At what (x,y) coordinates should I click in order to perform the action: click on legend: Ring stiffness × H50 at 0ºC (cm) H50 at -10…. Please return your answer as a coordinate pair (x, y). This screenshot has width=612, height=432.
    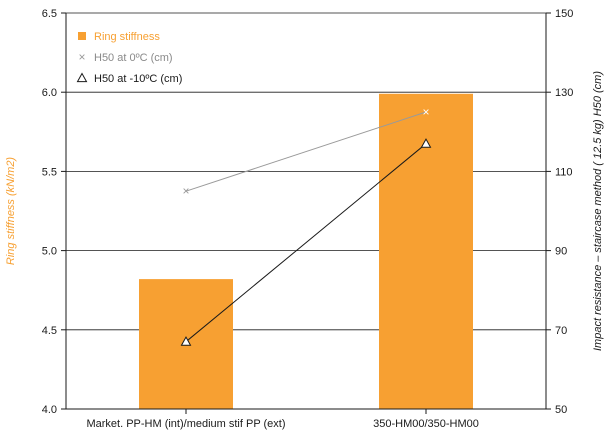
    Looking at the image, I should click on (129, 58).